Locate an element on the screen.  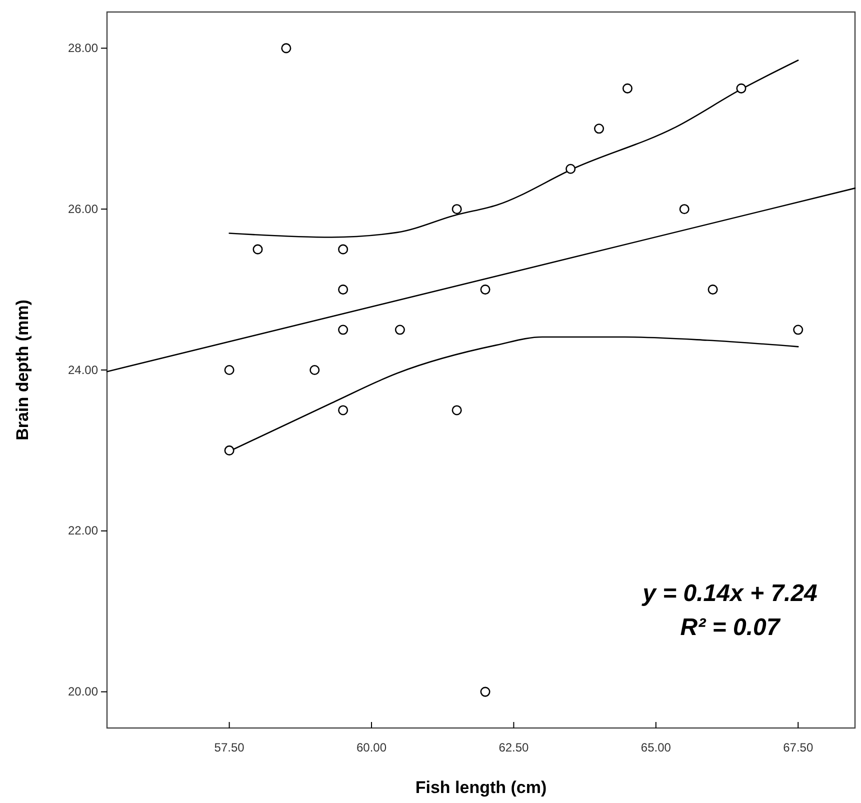
x-tick-label: 60.00 is located at coordinates (371, 747).